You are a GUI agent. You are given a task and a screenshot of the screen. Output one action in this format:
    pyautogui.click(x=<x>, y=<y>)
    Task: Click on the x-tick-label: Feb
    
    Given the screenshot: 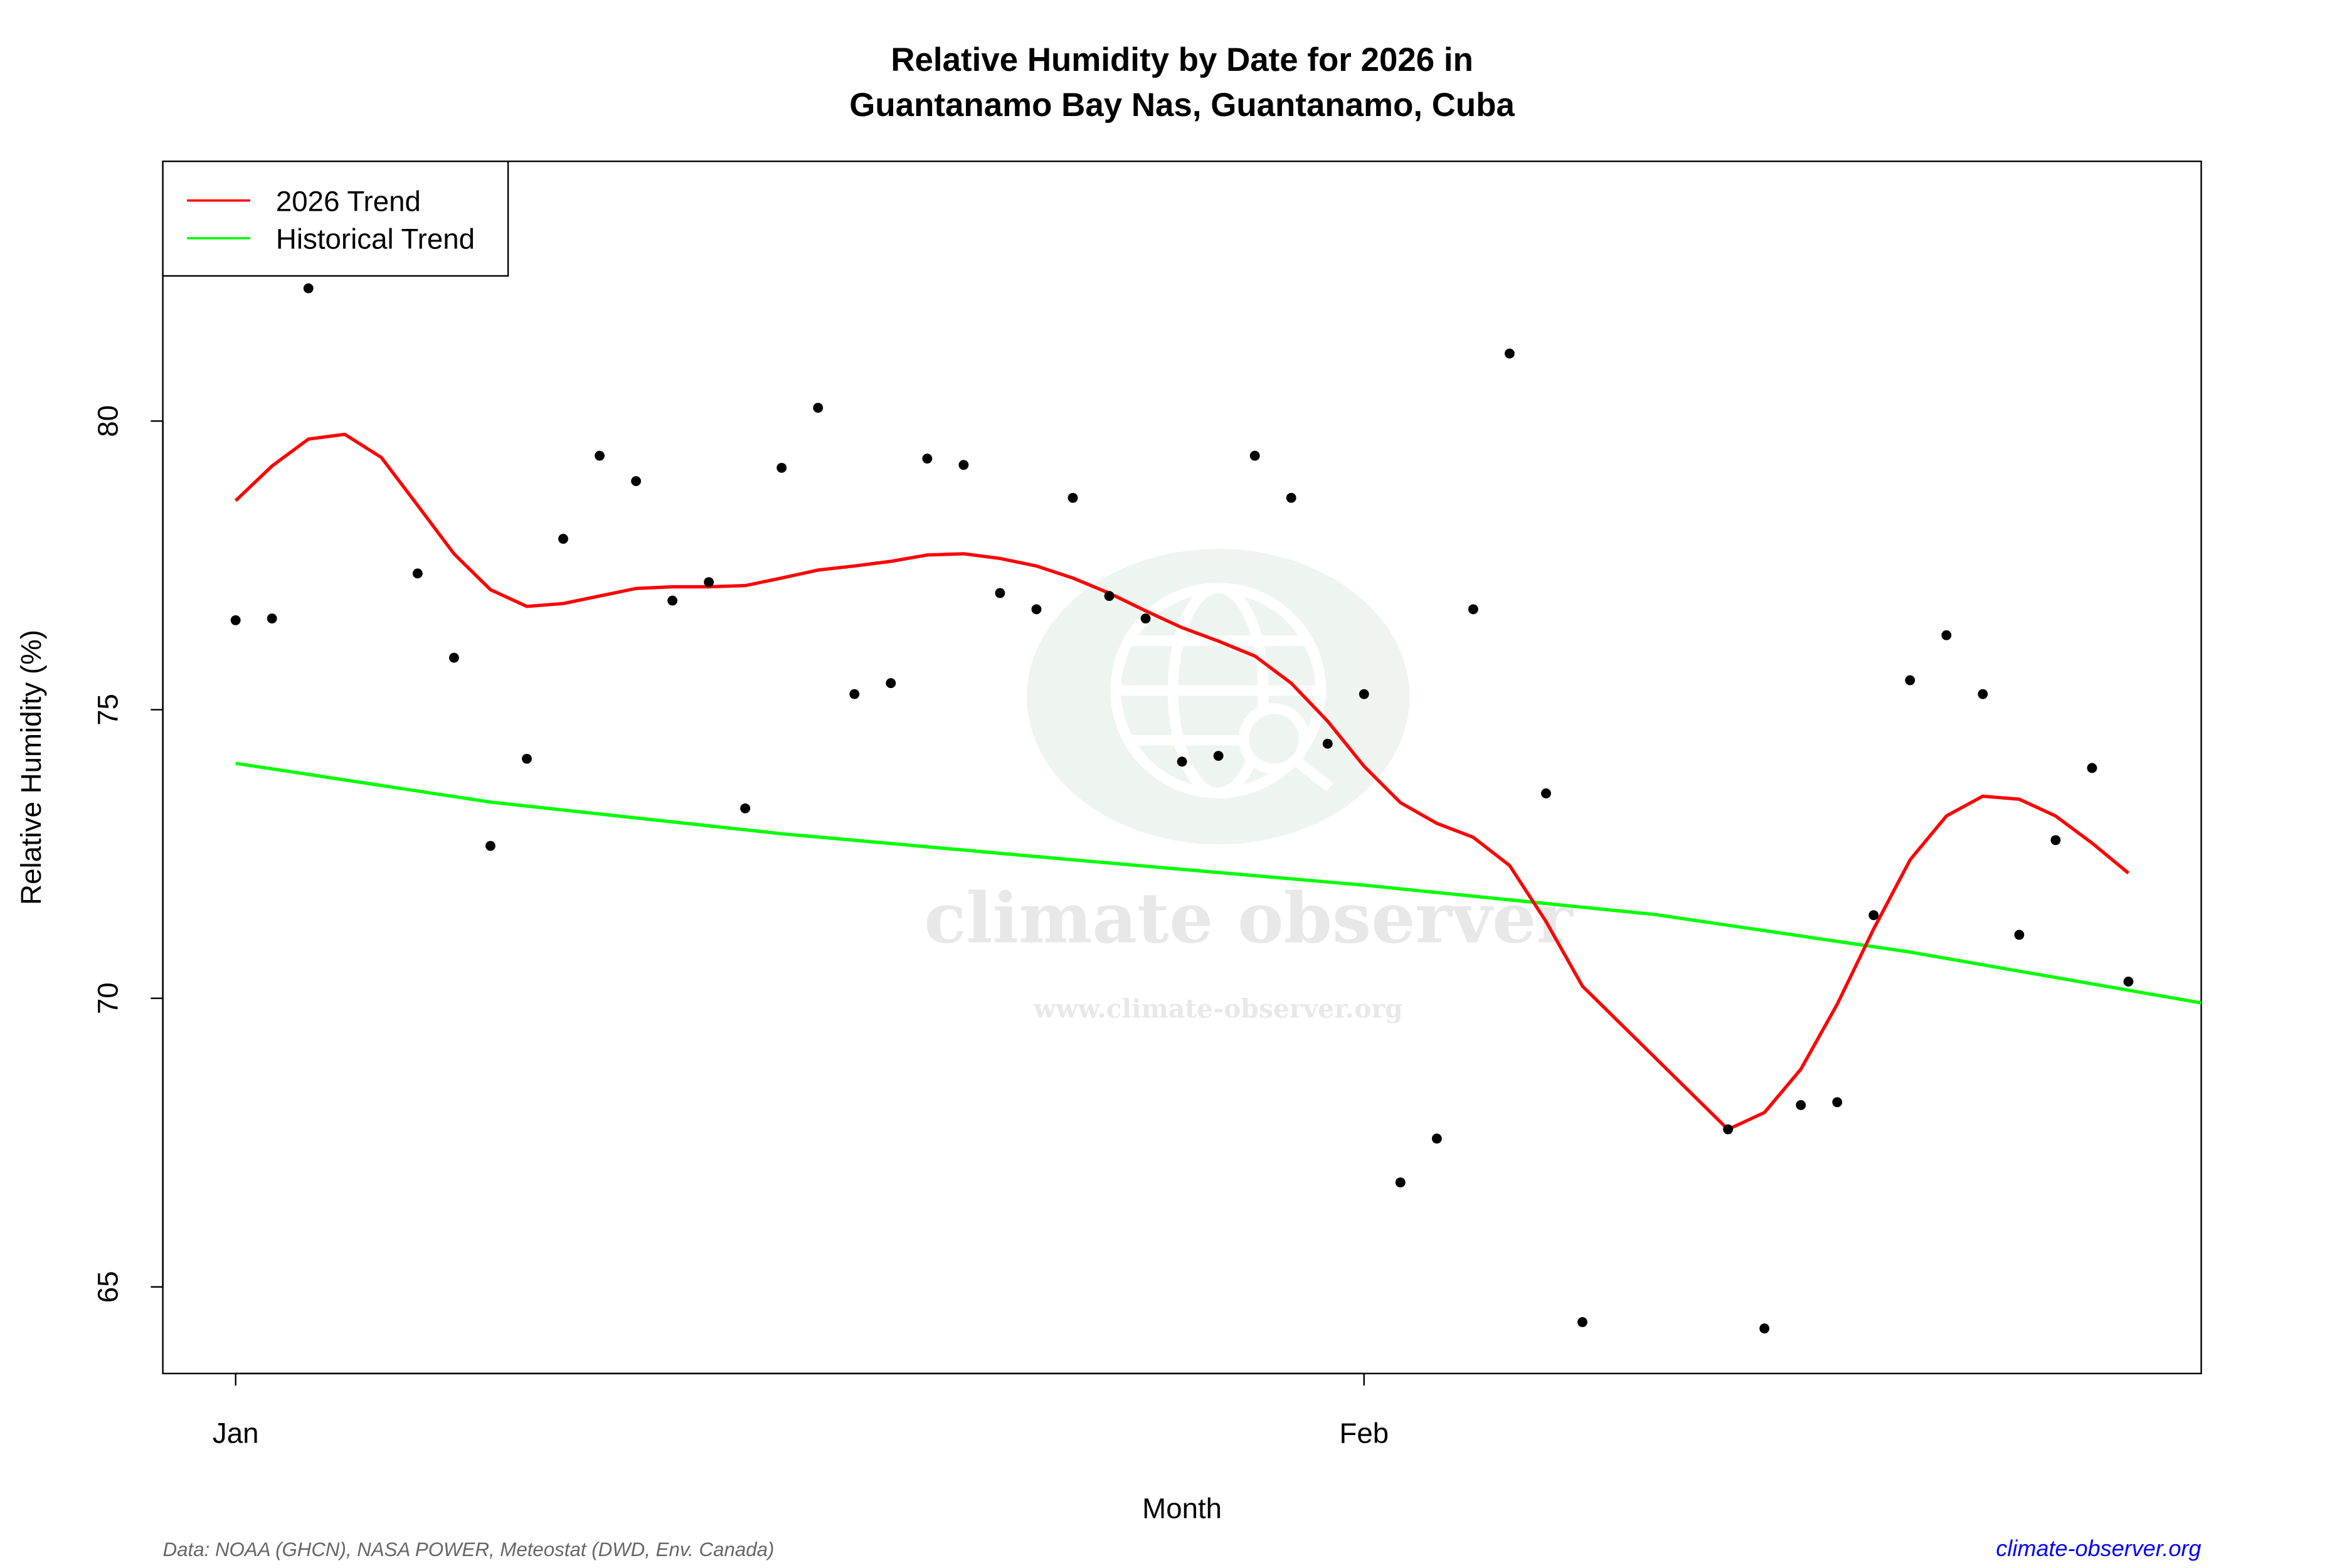 What is the action you would take?
    pyautogui.click(x=1364, y=1433)
    